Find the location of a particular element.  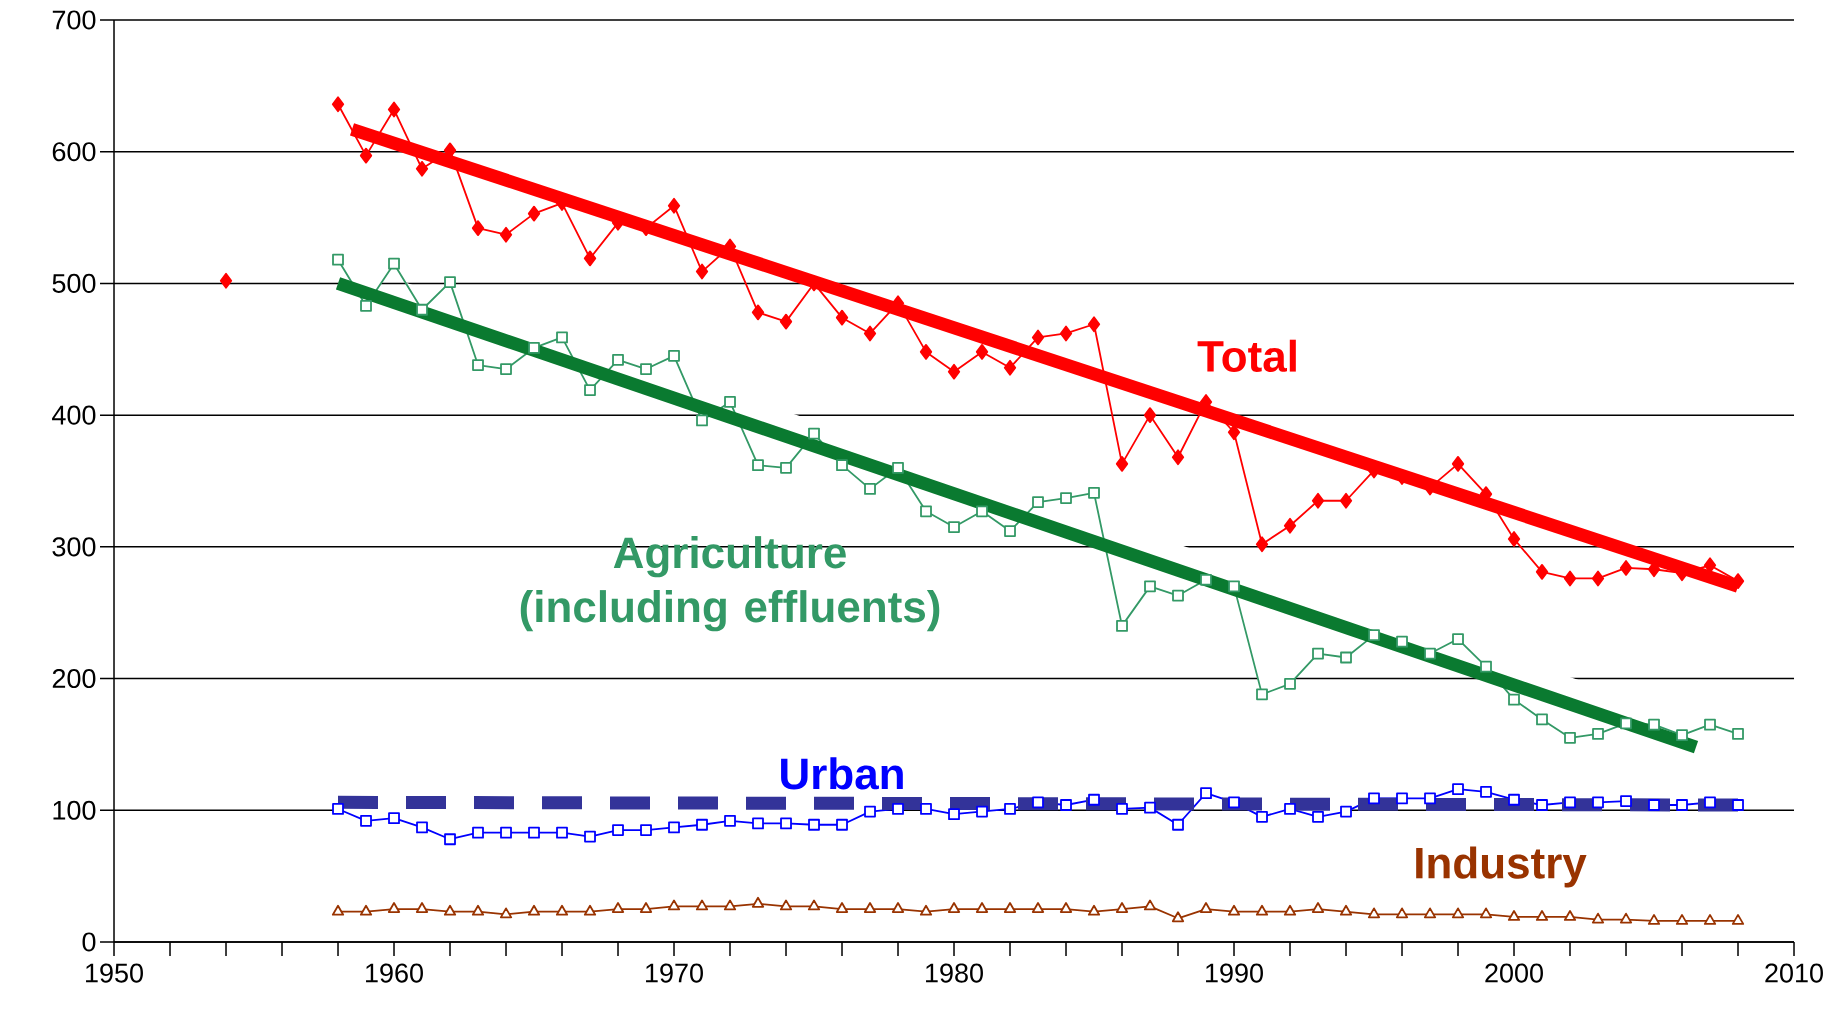

x-tick-label: 1950 is located at coordinates (114, 973).